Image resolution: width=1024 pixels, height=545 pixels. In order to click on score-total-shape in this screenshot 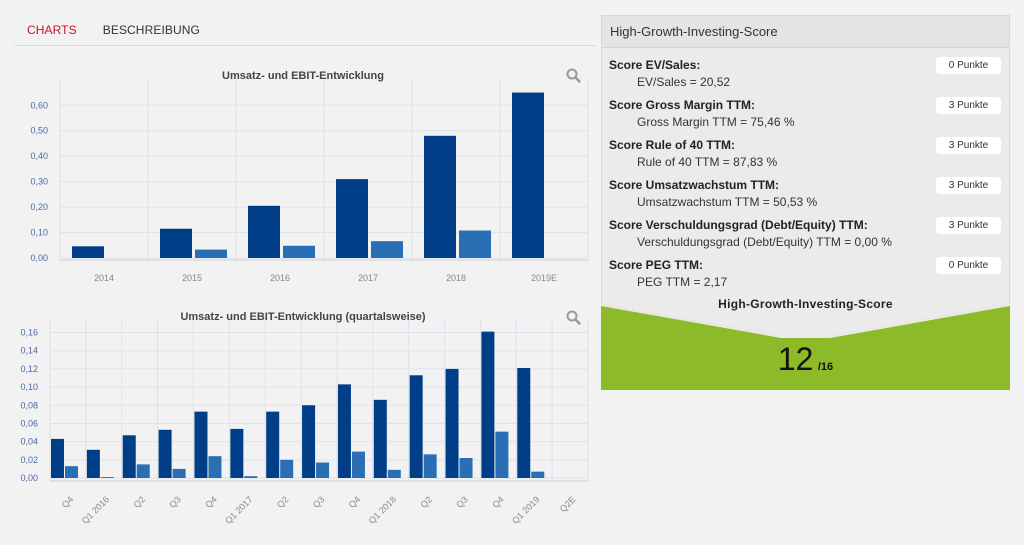, I will do `click(805, 347)`.